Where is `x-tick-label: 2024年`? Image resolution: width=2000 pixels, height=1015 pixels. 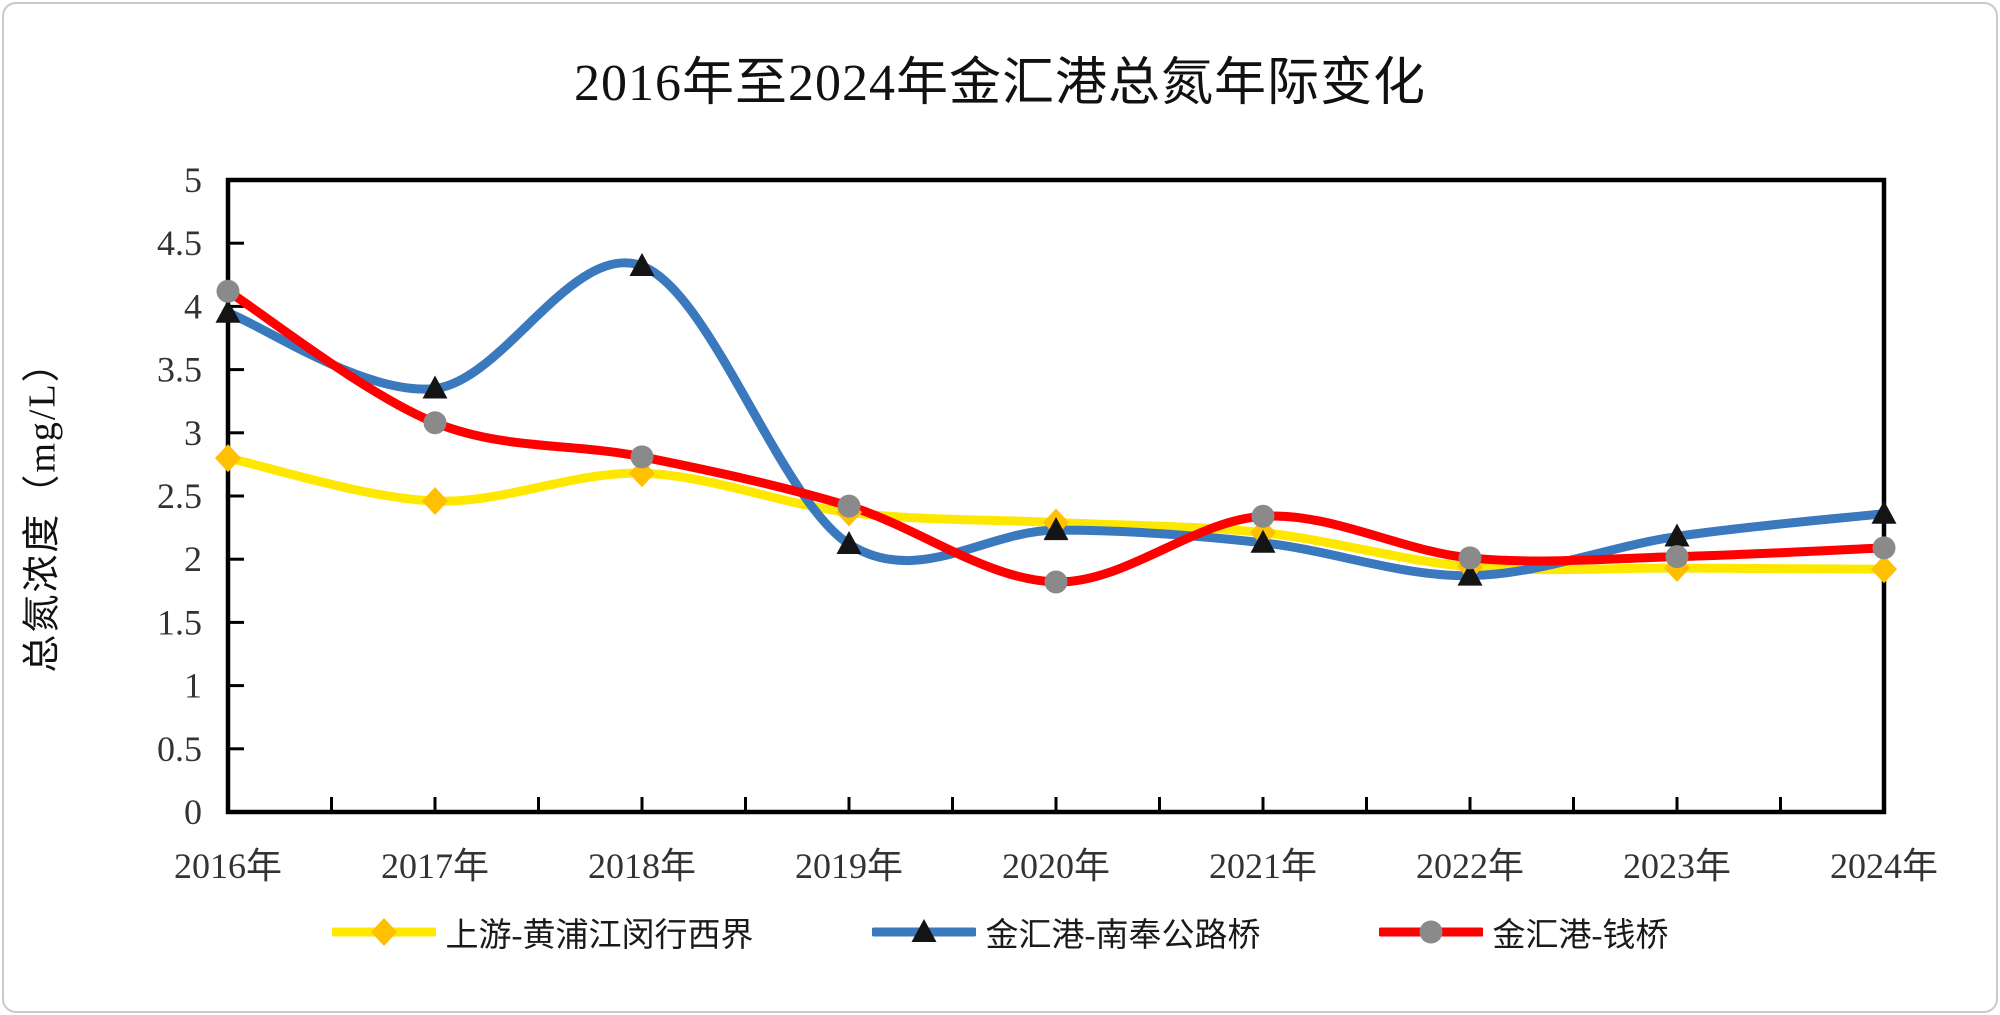 x-tick-label: 2024年 is located at coordinates (1884, 866).